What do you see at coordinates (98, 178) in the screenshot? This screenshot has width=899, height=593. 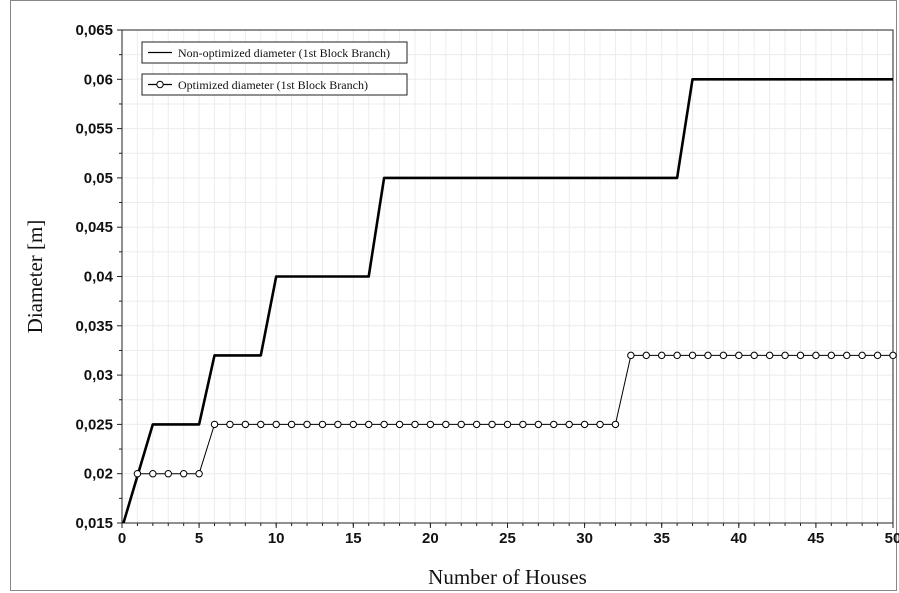 I see `y-tick-label: 0,05` at bounding box center [98, 178].